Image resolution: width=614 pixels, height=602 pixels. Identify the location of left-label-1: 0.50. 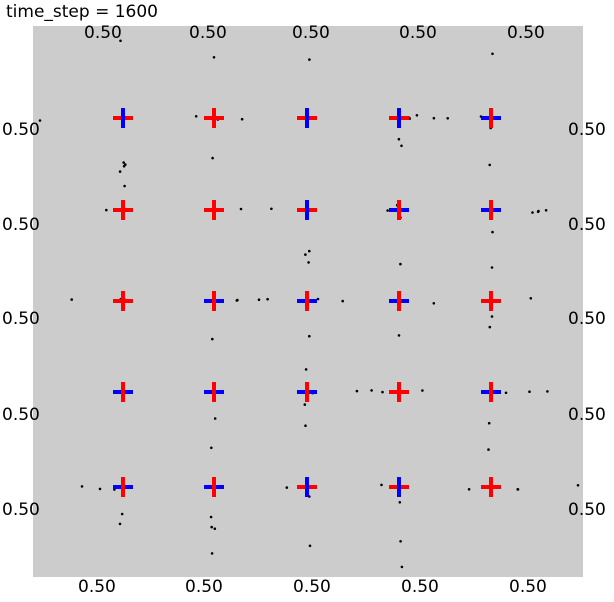
(21, 130).